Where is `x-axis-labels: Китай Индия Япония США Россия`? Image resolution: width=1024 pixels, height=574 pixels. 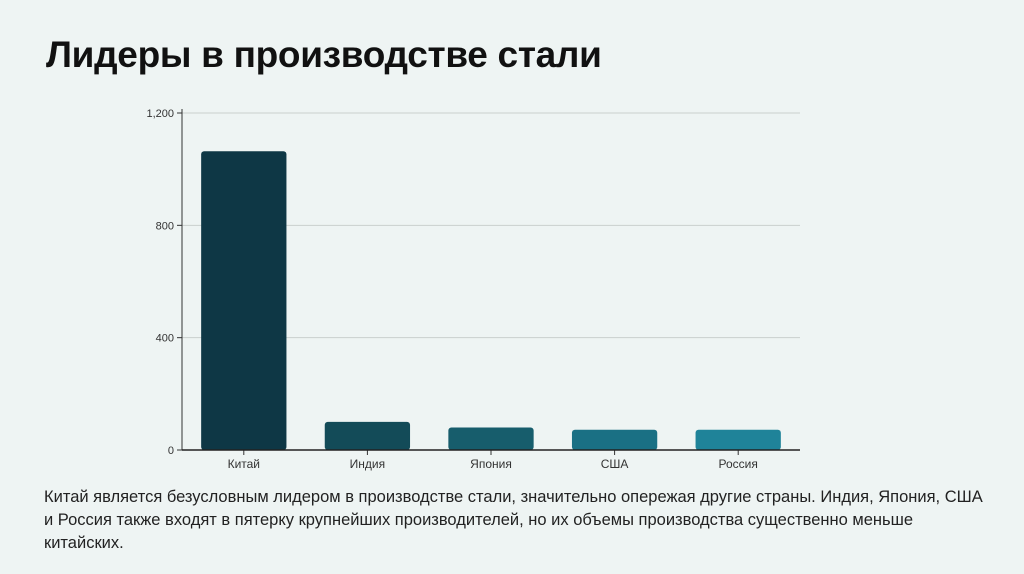 x-axis-labels: Китай Индия Япония США Россия is located at coordinates (493, 460).